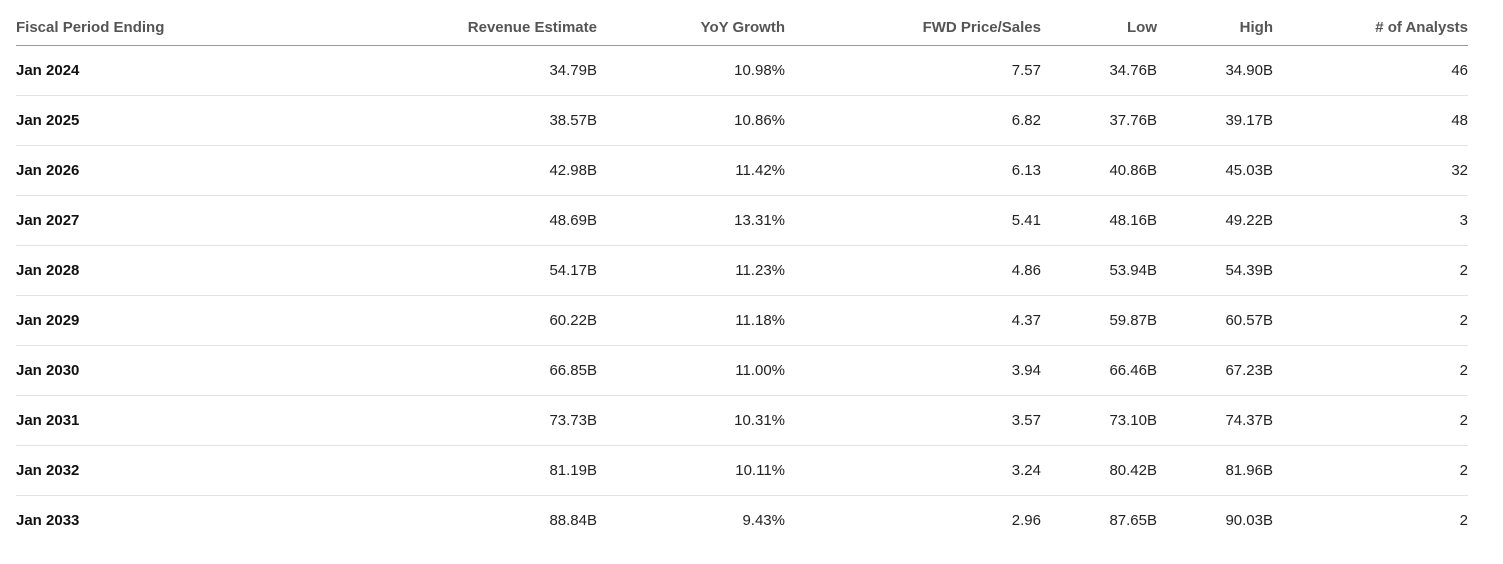  Describe the element at coordinates (691, 470) in the screenshot. I see `cell-yoy-growth: 10.11%` at that location.